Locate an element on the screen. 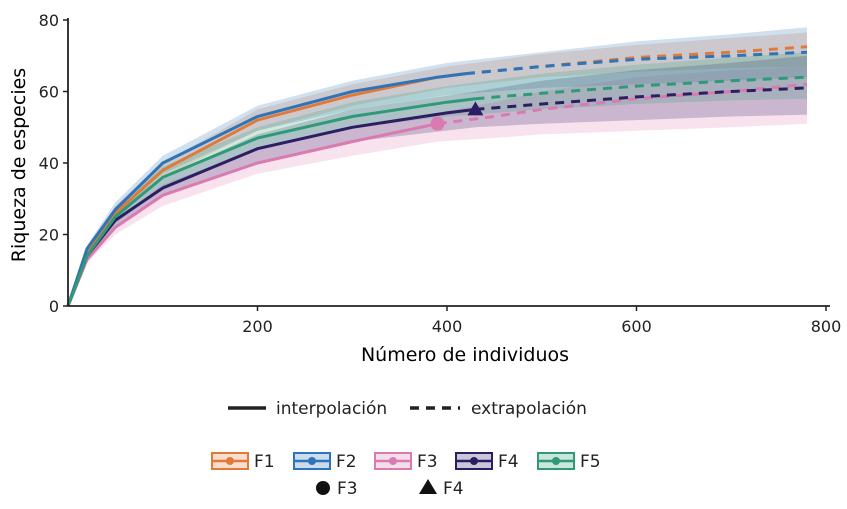  y-axis-label: Riqueza de especies is located at coordinates (19, 165).